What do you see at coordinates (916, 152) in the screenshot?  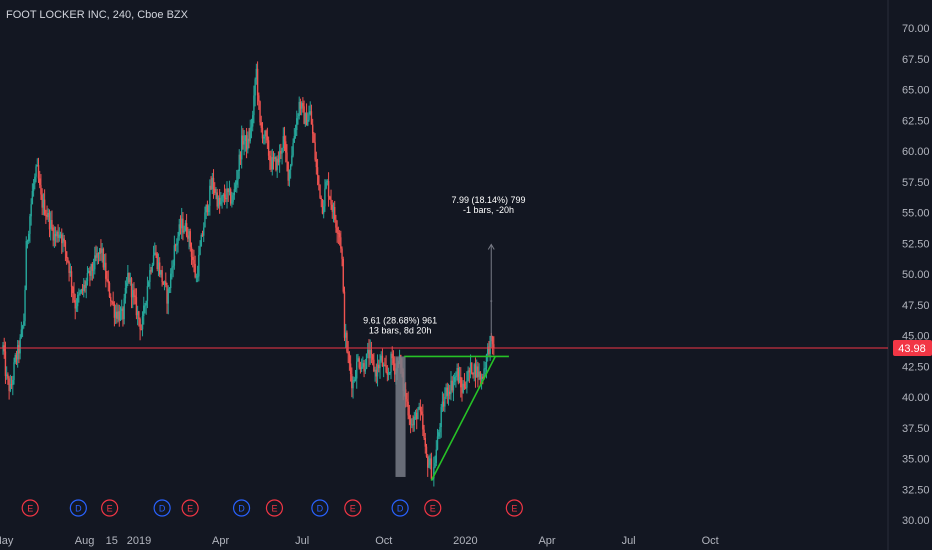 I see `price-tick-label: 60.00` at bounding box center [916, 152].